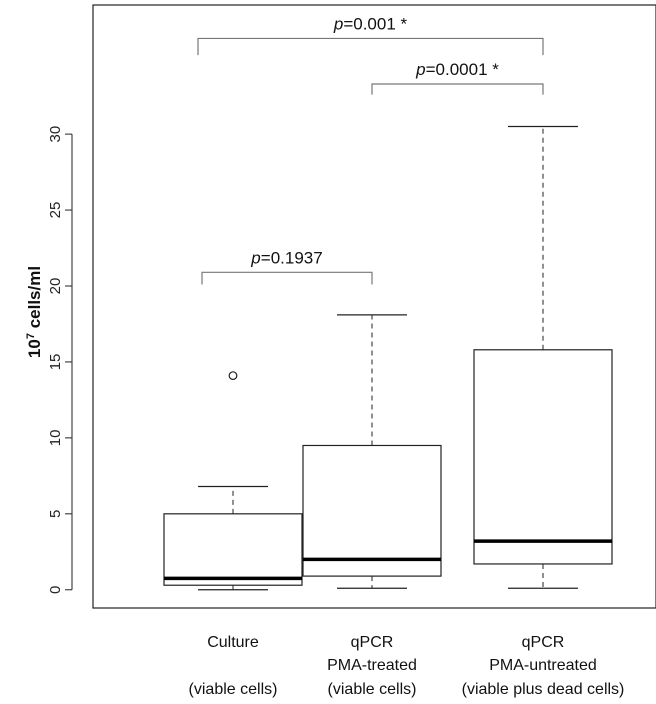 This screenshot has height=704, width=656. I want to click on y-tick-label: 20, so click(55, 286).